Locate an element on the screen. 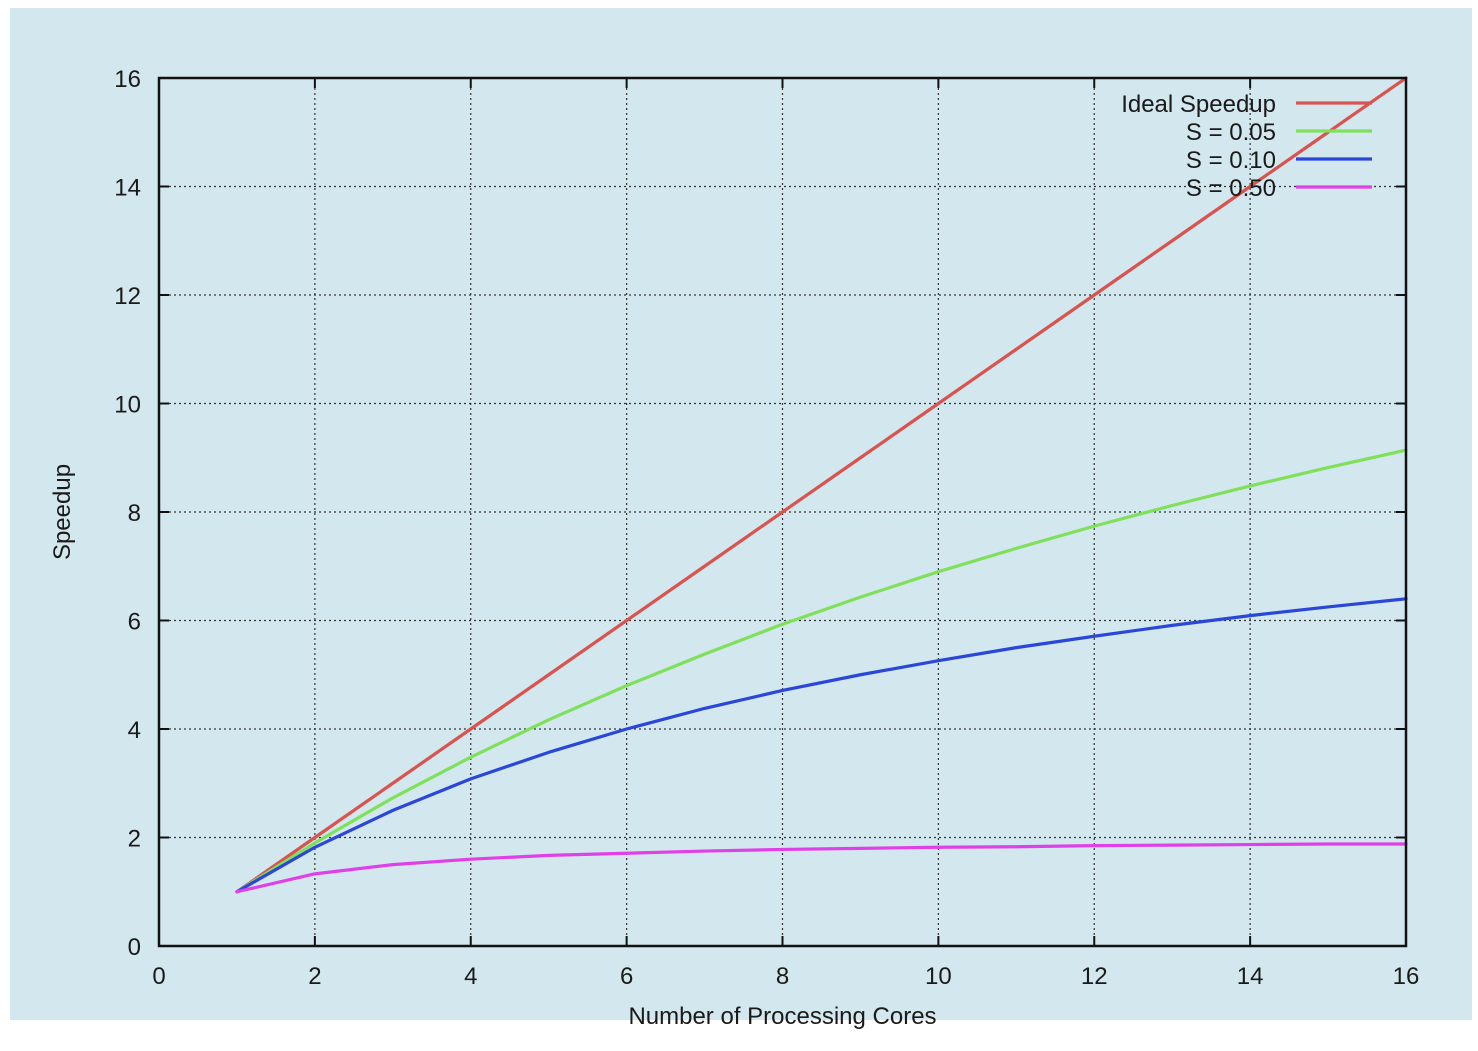 Image resolution: width=1478 pixels, height=1051 pixels. y-tick-label: 4 is located at coordinates (134, 730).